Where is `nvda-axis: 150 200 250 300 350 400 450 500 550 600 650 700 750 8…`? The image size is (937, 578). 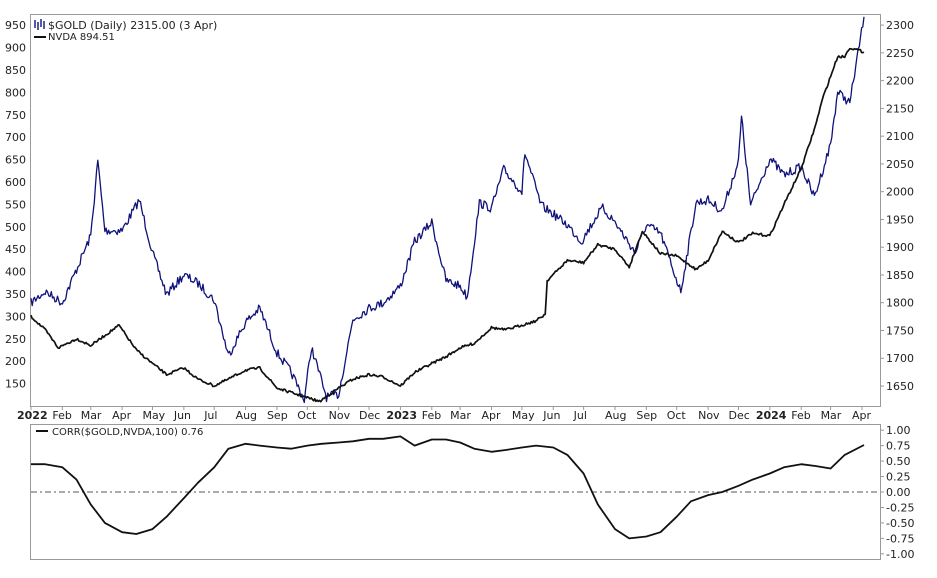
nvda-axis: 150 200 250 300 350 400 450 500 550 600 650 700 750 8… is located at coordinates (15, 204).